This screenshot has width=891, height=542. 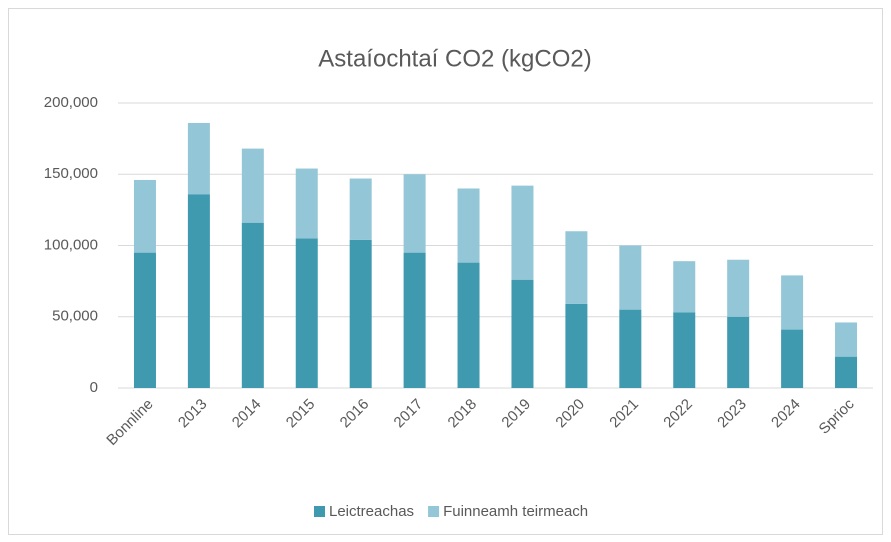 What do you see at coordinates (454, 58) in the screenshot?
I see `chart-title: Astaíochtaí CO2 (kgCO2)` at bounding box center [454, 58].